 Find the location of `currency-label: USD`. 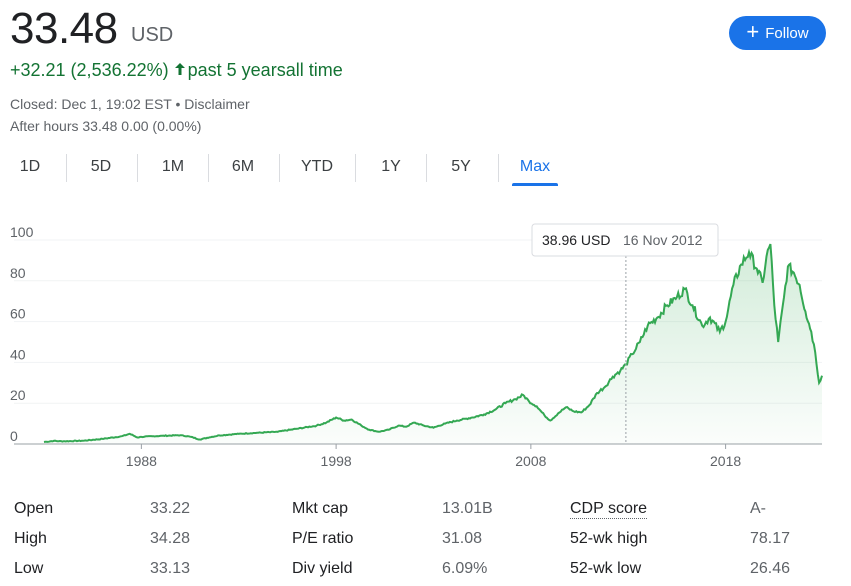

currency-label: USD is located at coordinates (152, 35).